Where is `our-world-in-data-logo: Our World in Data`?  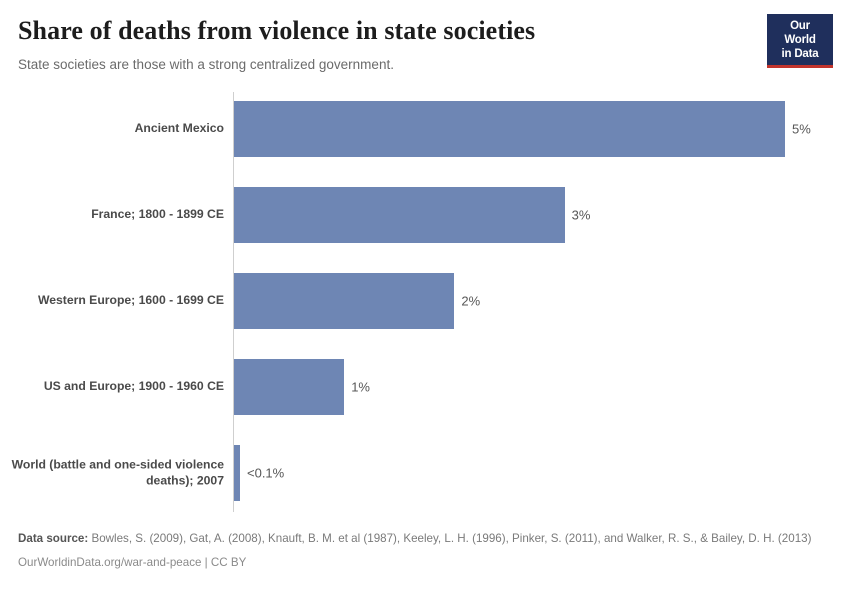
our-world-in-data-logo: Our World in Data is located at coordinates (800, 41).